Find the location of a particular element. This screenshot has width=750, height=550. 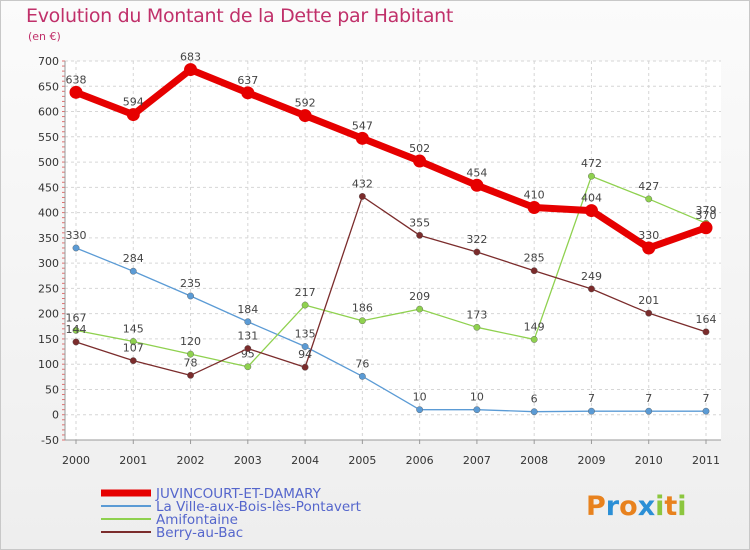

y-tick-label: -50 is located at coordinates (50, 440).